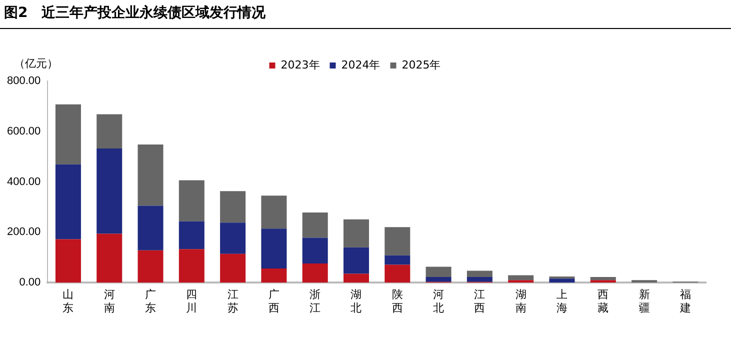  I want to click on x-tick-label: 山东, so click(68, 301).